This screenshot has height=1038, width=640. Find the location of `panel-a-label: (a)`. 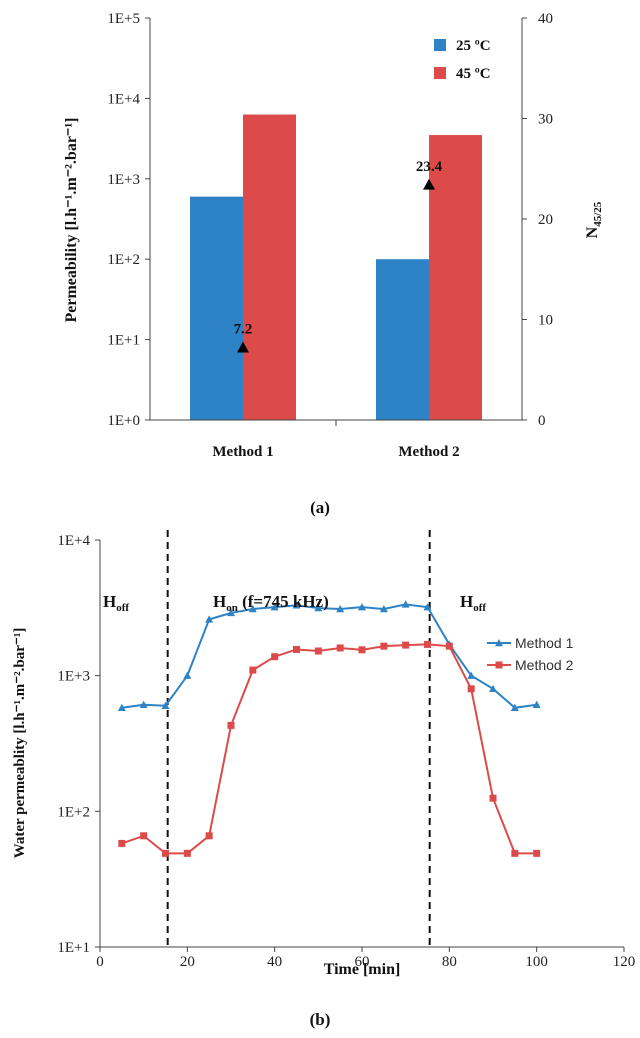

panel-a-label: (a) is located at coordinates (320, 507).